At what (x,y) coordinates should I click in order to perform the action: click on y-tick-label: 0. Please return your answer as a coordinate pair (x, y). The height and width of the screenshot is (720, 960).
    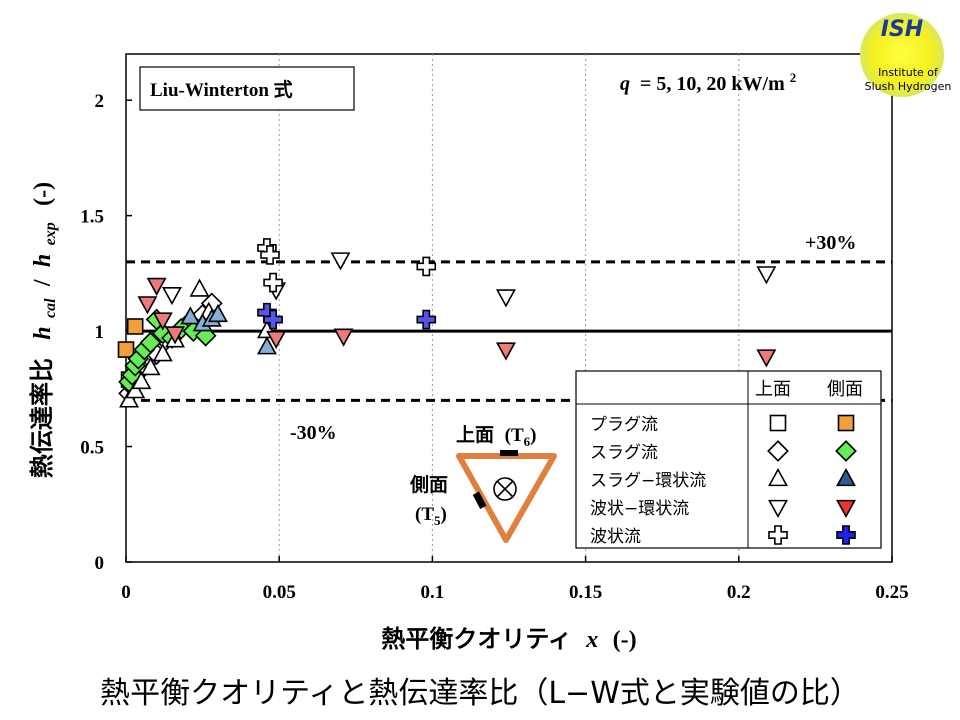
    Looking at the image, I should click on (100, 563).